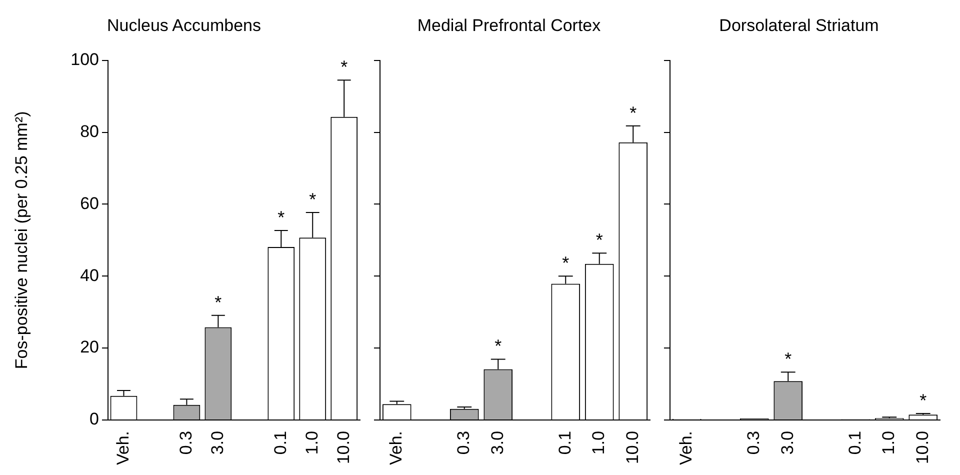 The width and height of the screenshot is (960, 475). I want to click on y-axis-title: Fos-positive nuclei (per 0.25 mm²), so click(21, 240).